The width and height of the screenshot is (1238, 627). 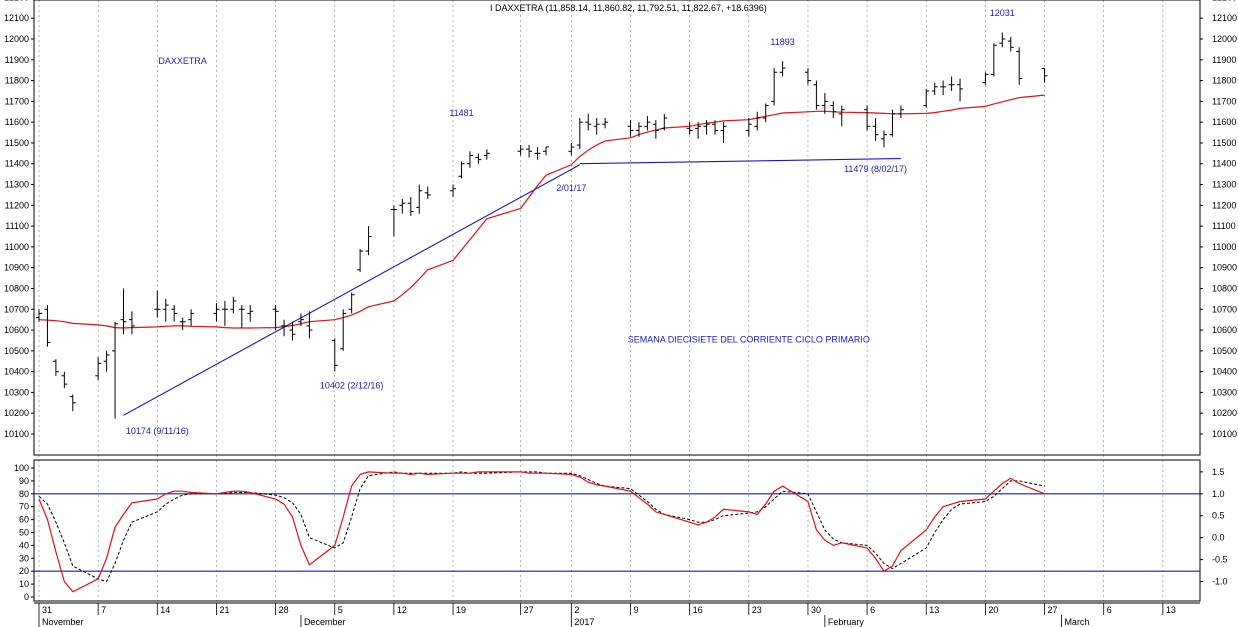 What do you see at coordinates (1224, 164) in the screenshot?
I see `right-tick-label: 11400` at bounding box center [1224, 164].